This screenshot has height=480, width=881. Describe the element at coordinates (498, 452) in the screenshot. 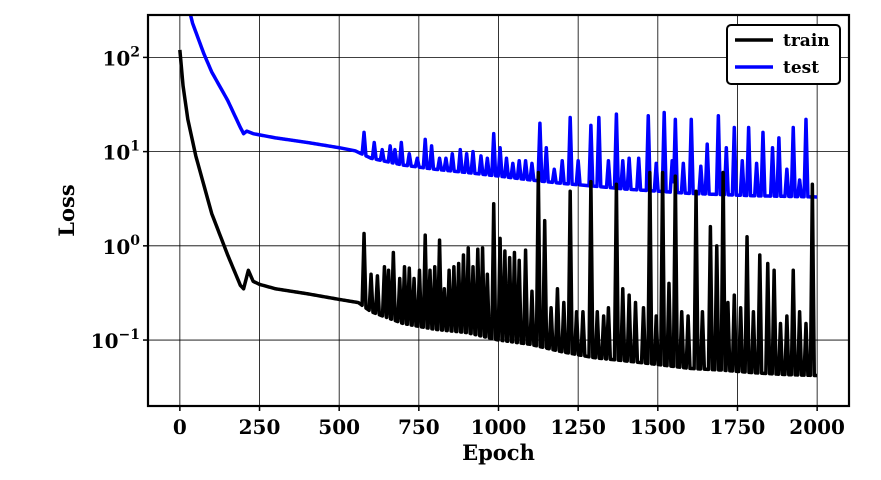

I see `x-axis-label: Epoch` at that location.